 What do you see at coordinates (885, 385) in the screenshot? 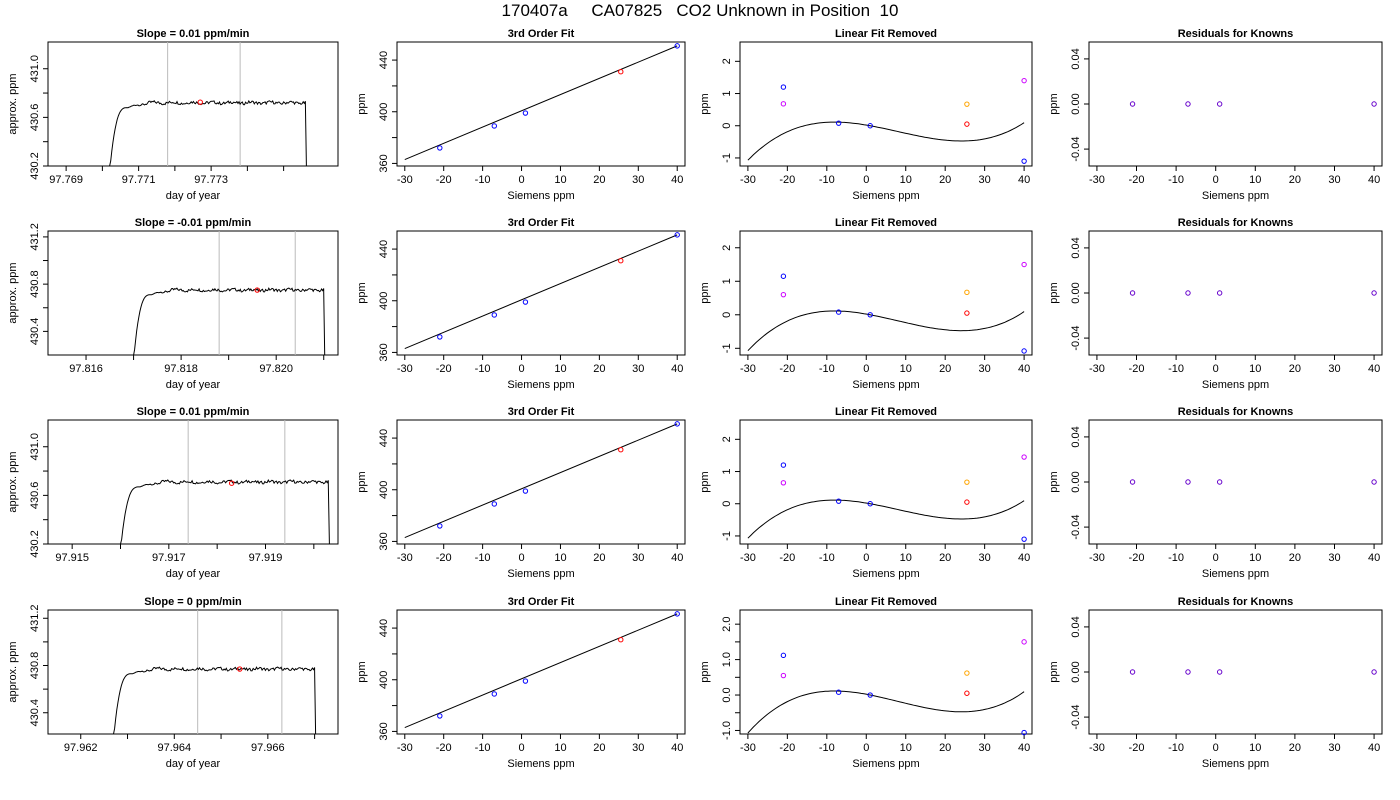
I see `panel-2-3-xlabel: Siemens ppm` at bounding box center [885, 385].